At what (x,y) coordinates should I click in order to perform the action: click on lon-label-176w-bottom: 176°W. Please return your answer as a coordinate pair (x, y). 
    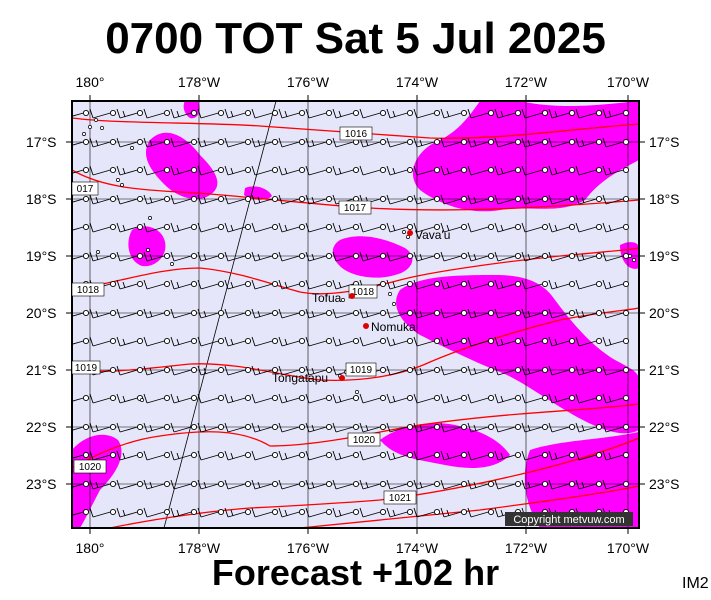
    Looking at the image, I should click on (308, 548).